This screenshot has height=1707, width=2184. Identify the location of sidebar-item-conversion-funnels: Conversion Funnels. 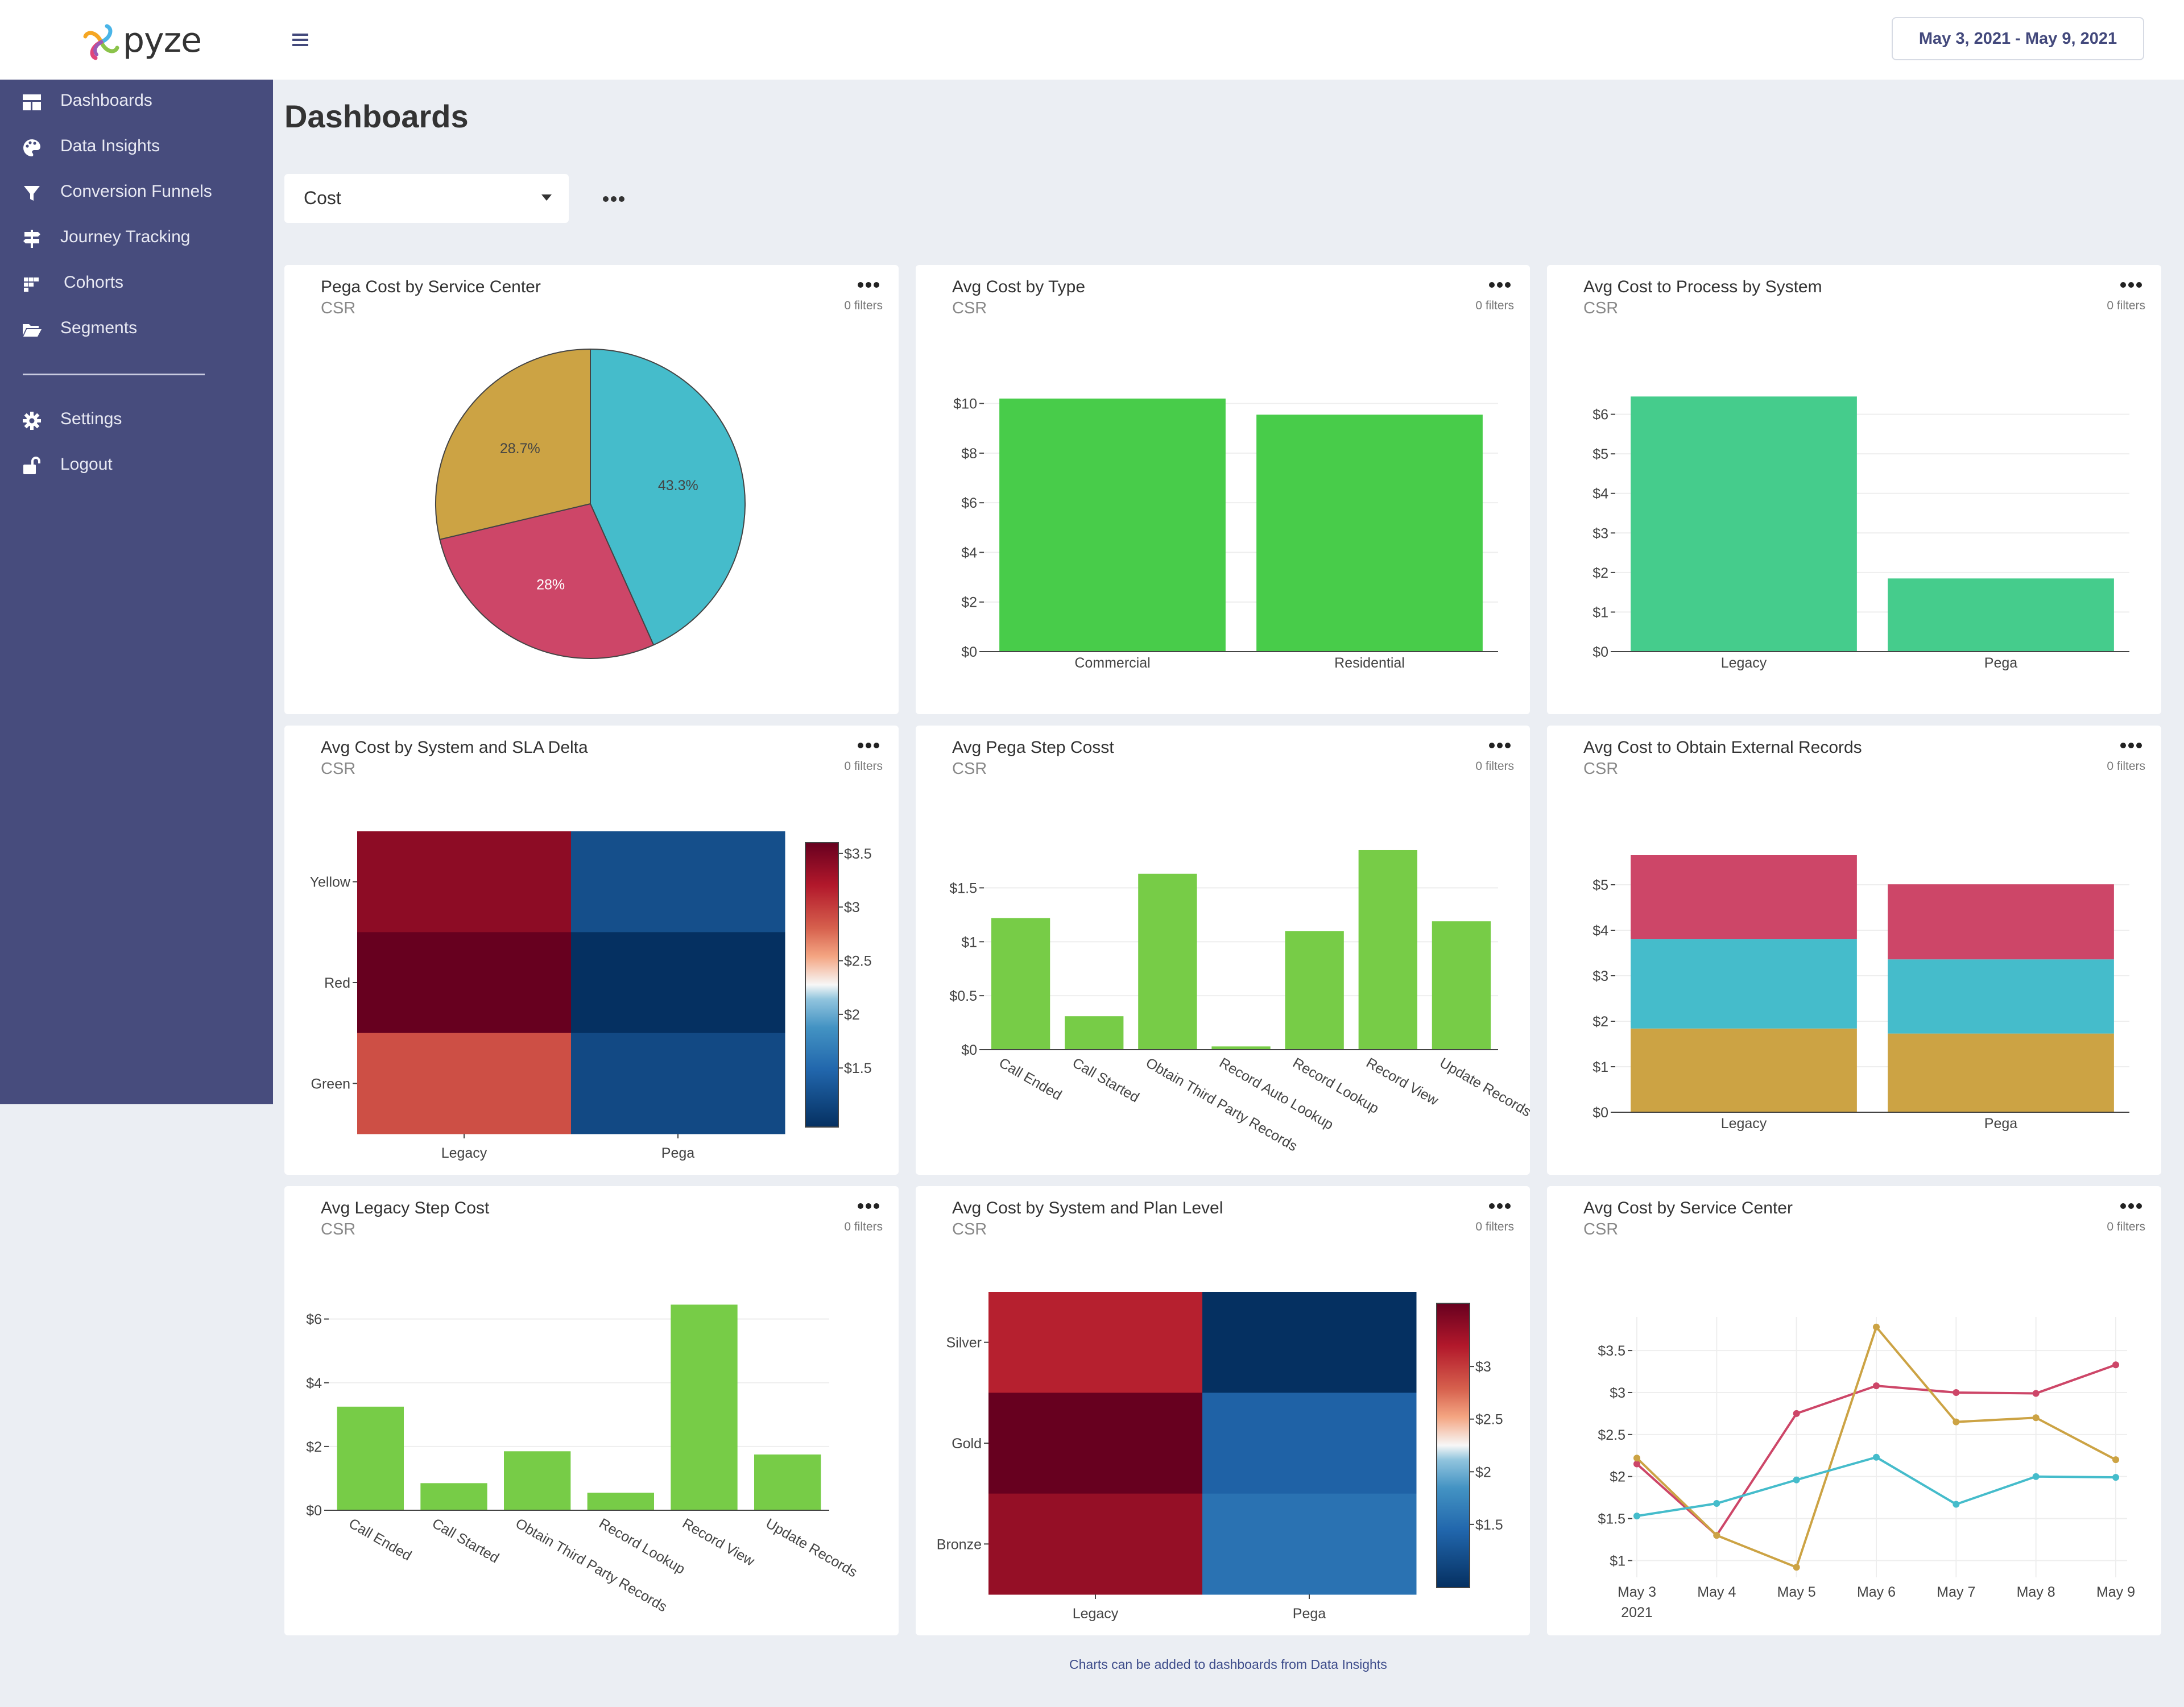
(136, 193).